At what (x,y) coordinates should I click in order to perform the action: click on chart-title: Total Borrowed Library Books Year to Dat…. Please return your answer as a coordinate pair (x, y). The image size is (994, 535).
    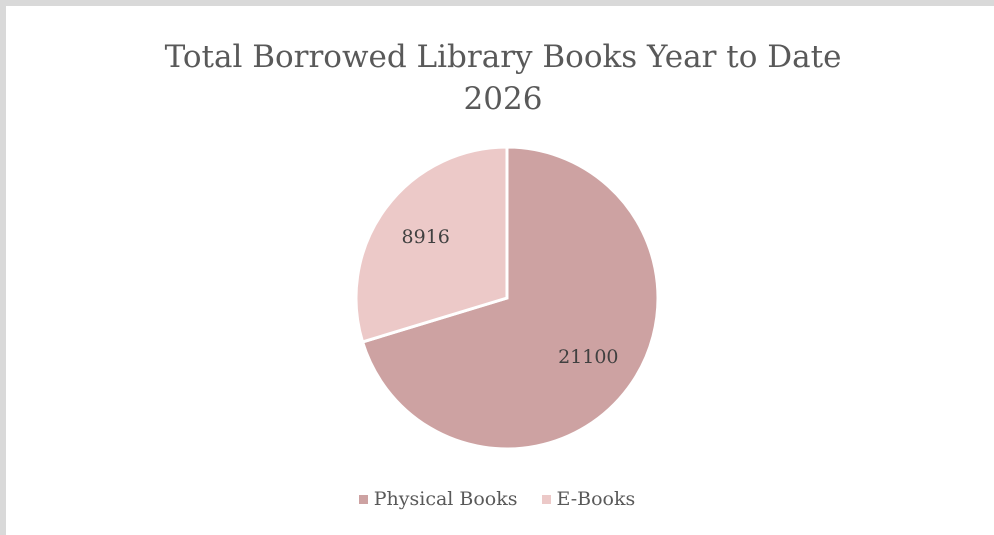
    Looking at the image, I should click on (503, 57).